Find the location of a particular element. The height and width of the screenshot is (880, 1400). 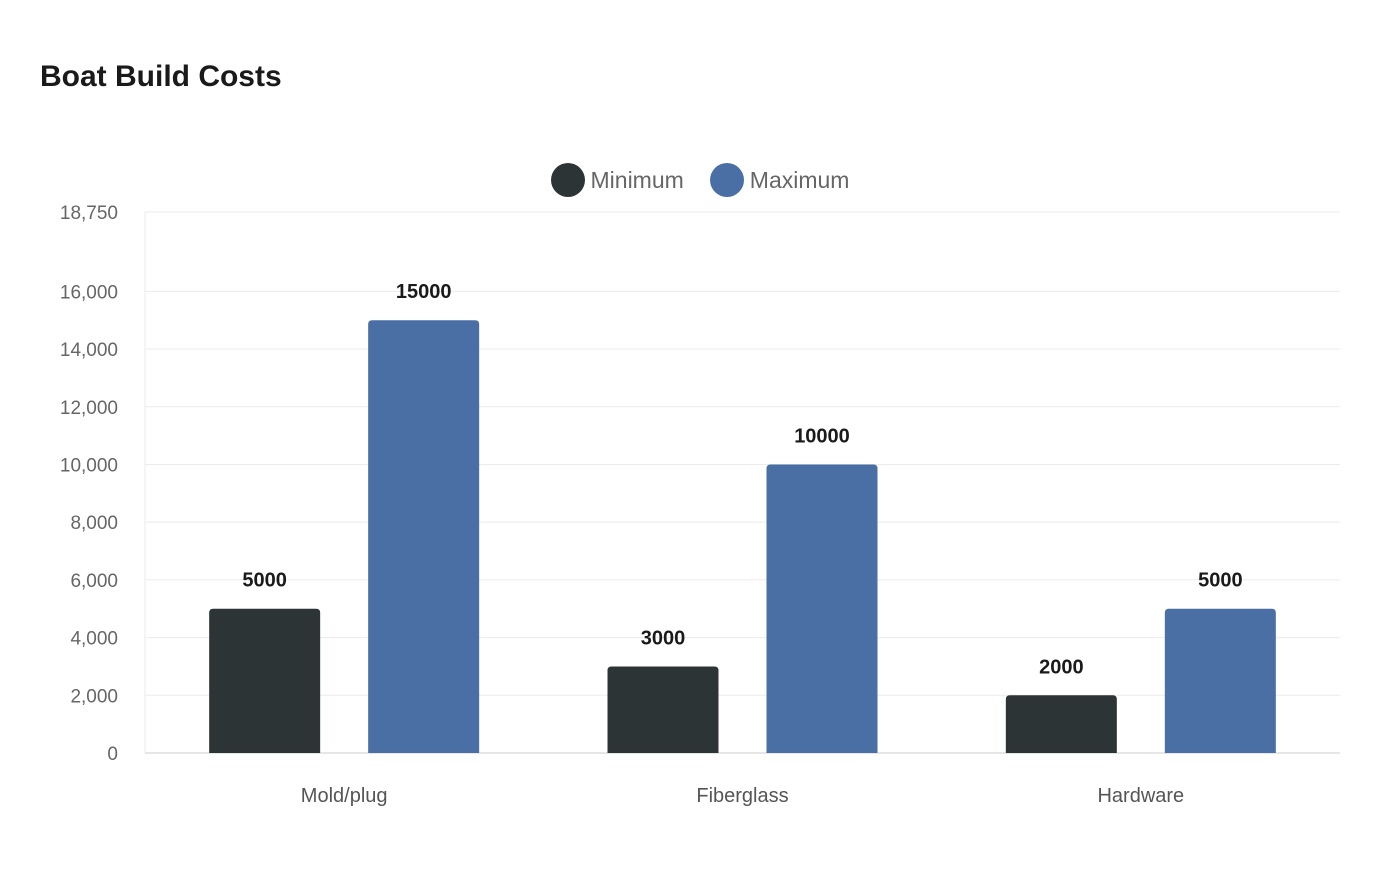

y-tick-label: 14,000 is located at coordinates (89, 350).